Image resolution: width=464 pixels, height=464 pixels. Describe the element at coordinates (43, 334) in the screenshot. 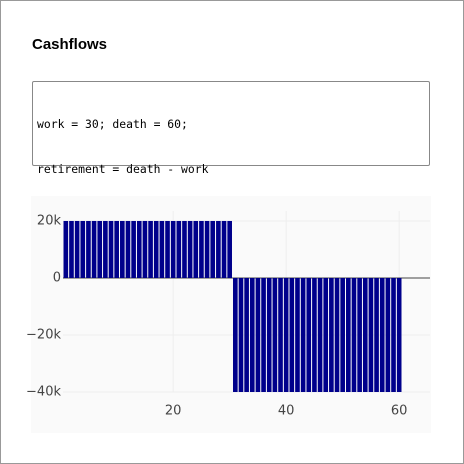

I see `y-tick-label: −20k` at that location.